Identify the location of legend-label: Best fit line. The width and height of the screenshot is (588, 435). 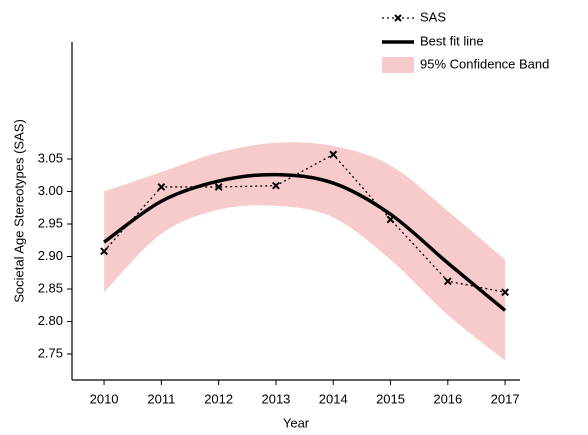
(452, 40).